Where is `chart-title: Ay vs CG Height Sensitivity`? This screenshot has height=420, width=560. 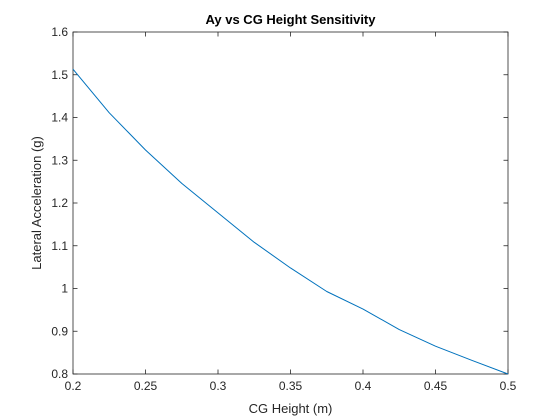 chart-title: Ay vs CG Height Sensitivity is located at coordinates (290, 19).